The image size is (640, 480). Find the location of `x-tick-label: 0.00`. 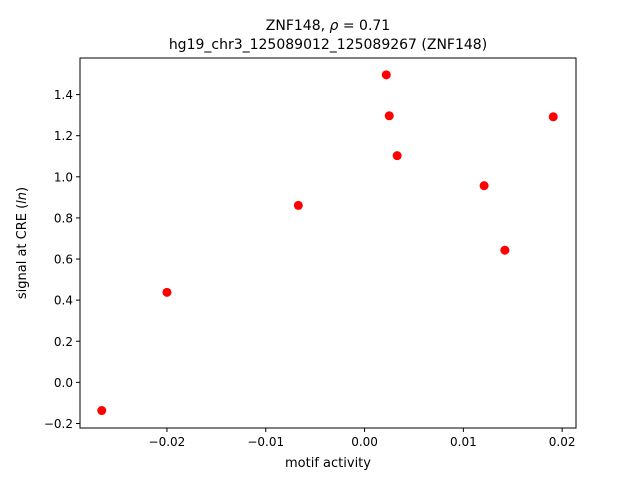

x-tick-label: 0.00 is located at coordinates (364, 442).